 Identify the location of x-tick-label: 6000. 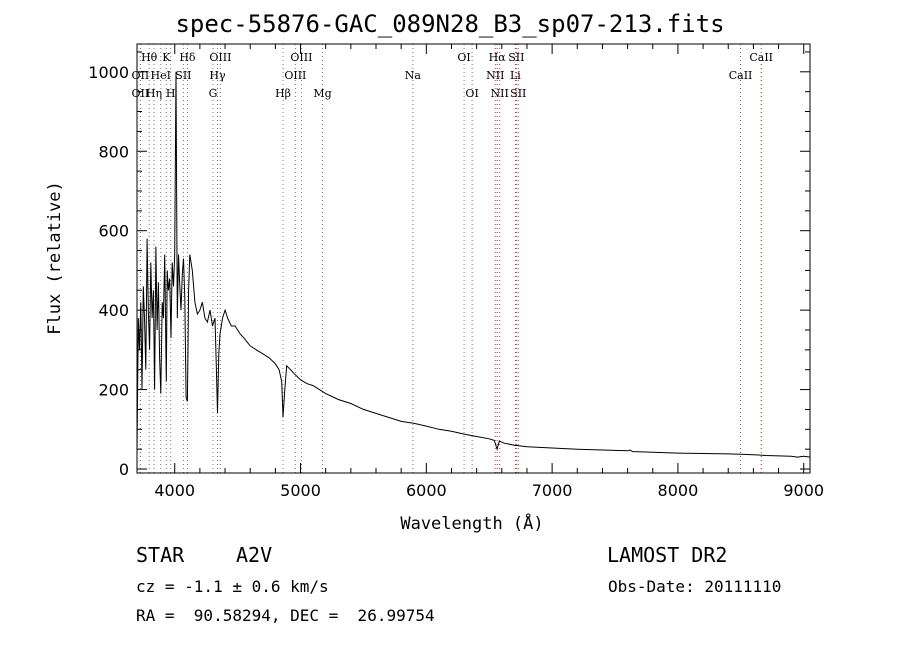
(426, 490).